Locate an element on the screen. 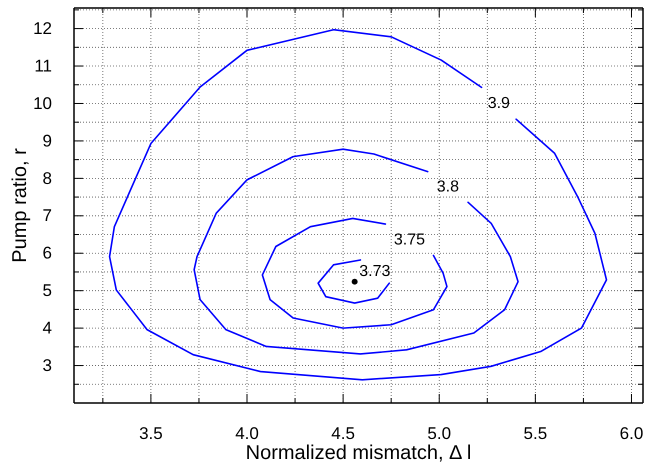 This screenshot has height=469, width=657. series-label: 3.8 is located at coordinates (448, 187).